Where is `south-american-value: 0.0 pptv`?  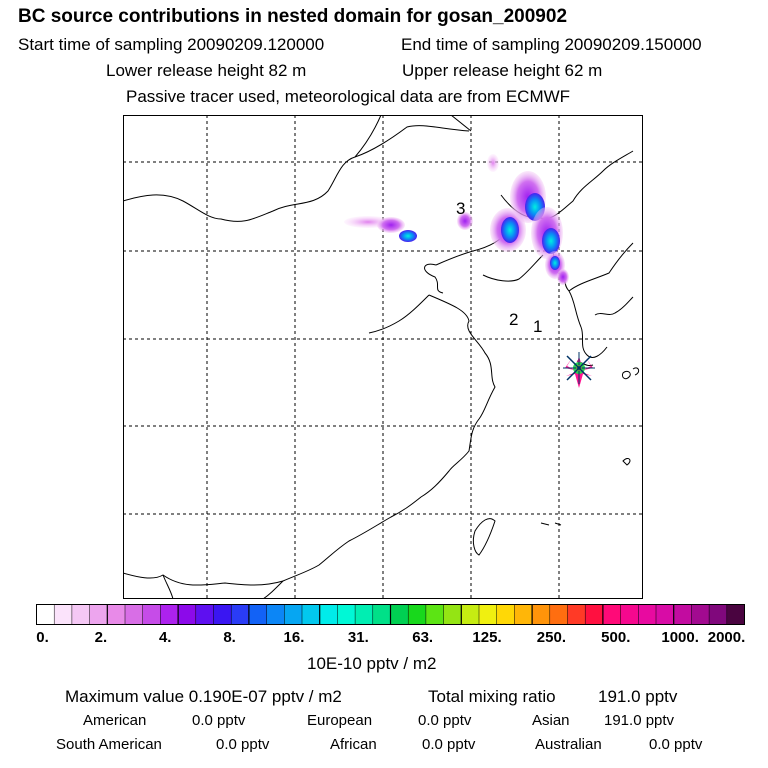 south-american-value: 0.0 pptv is located at coordinates (243, 744).